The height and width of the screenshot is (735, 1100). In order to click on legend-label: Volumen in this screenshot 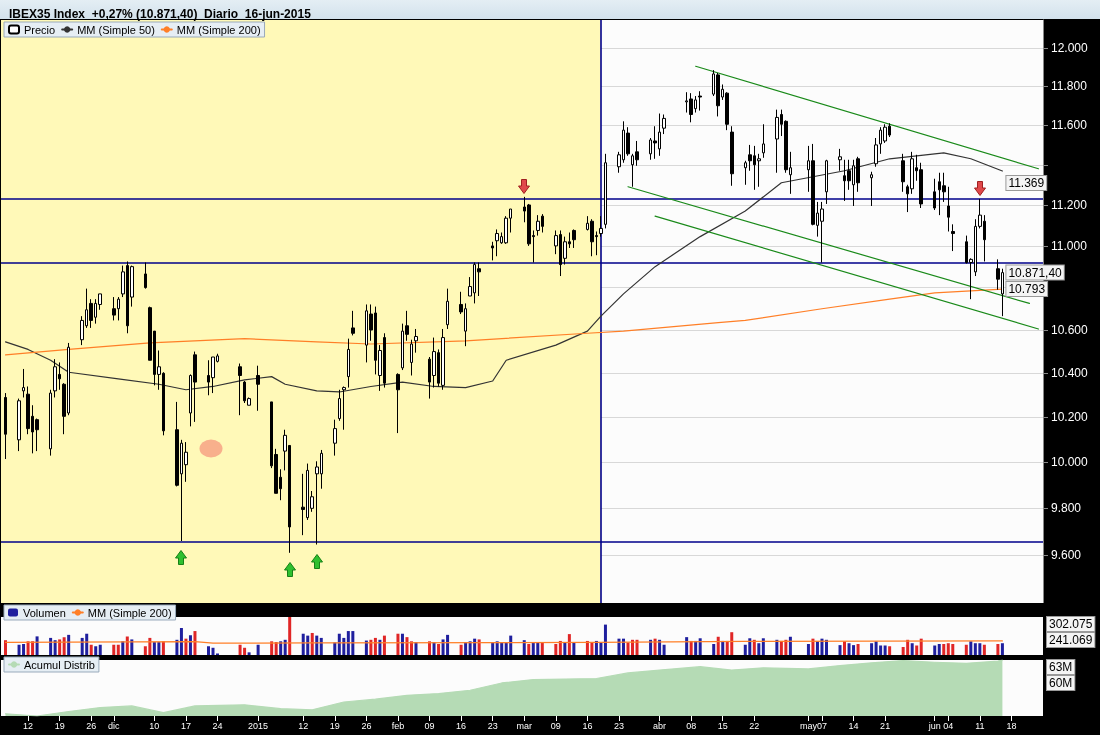, I will do `click(44, 612)`.